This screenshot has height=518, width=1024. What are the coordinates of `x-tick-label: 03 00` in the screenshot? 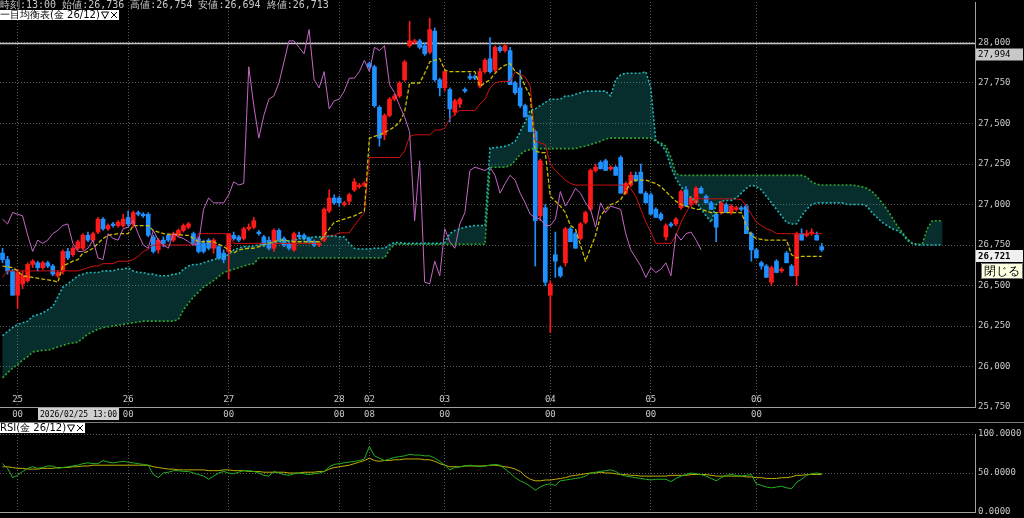 It's located at (445, 407).